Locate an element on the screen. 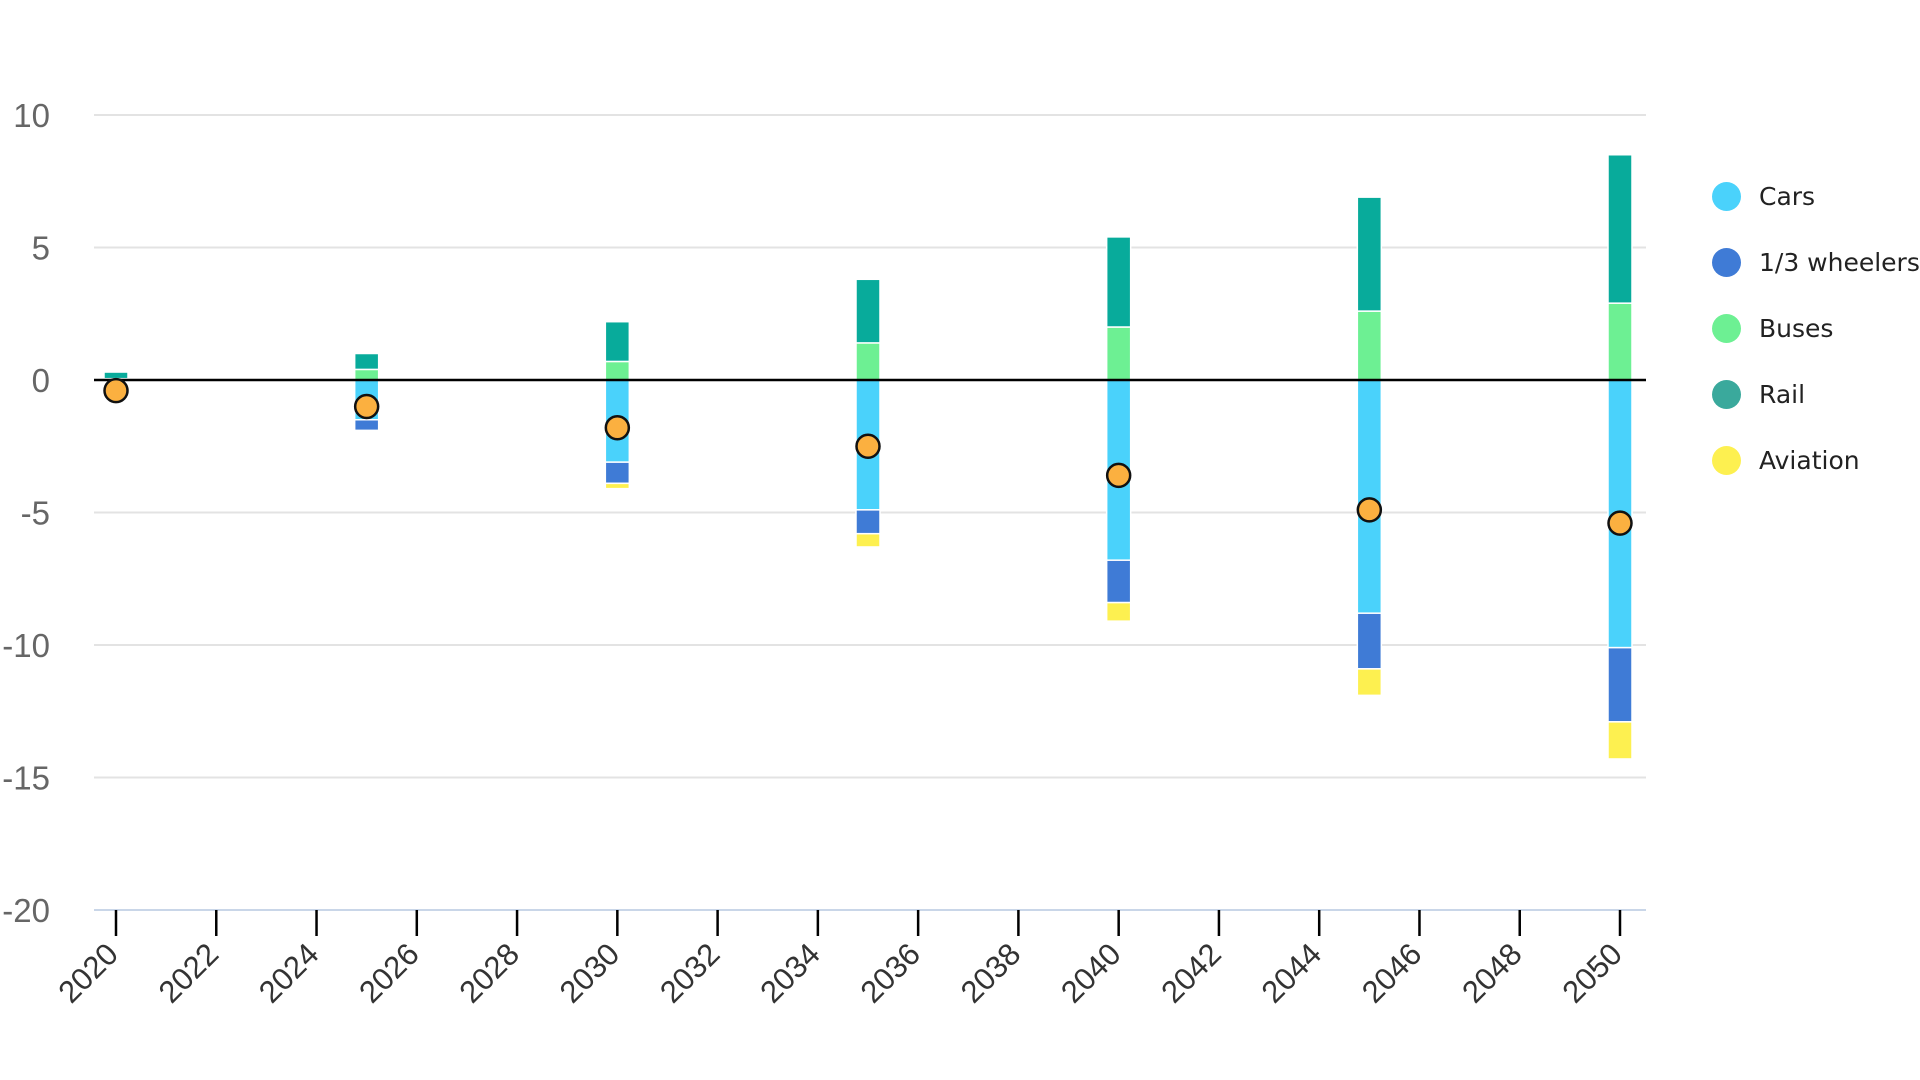 This screenshot has width=1920, height=1080. y-tick-label: -15 is located at coordinates (26, 778).